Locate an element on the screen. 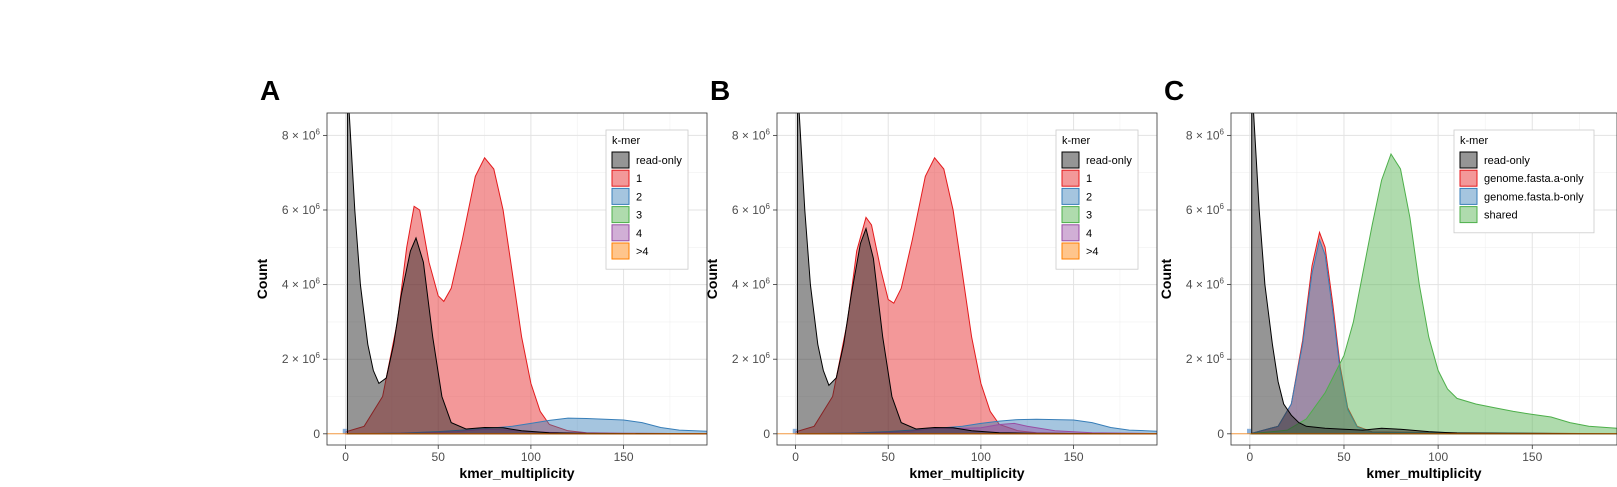 This screenshot has height=487, width=1617. panel-letter: A is located at coordinates (270, 90).